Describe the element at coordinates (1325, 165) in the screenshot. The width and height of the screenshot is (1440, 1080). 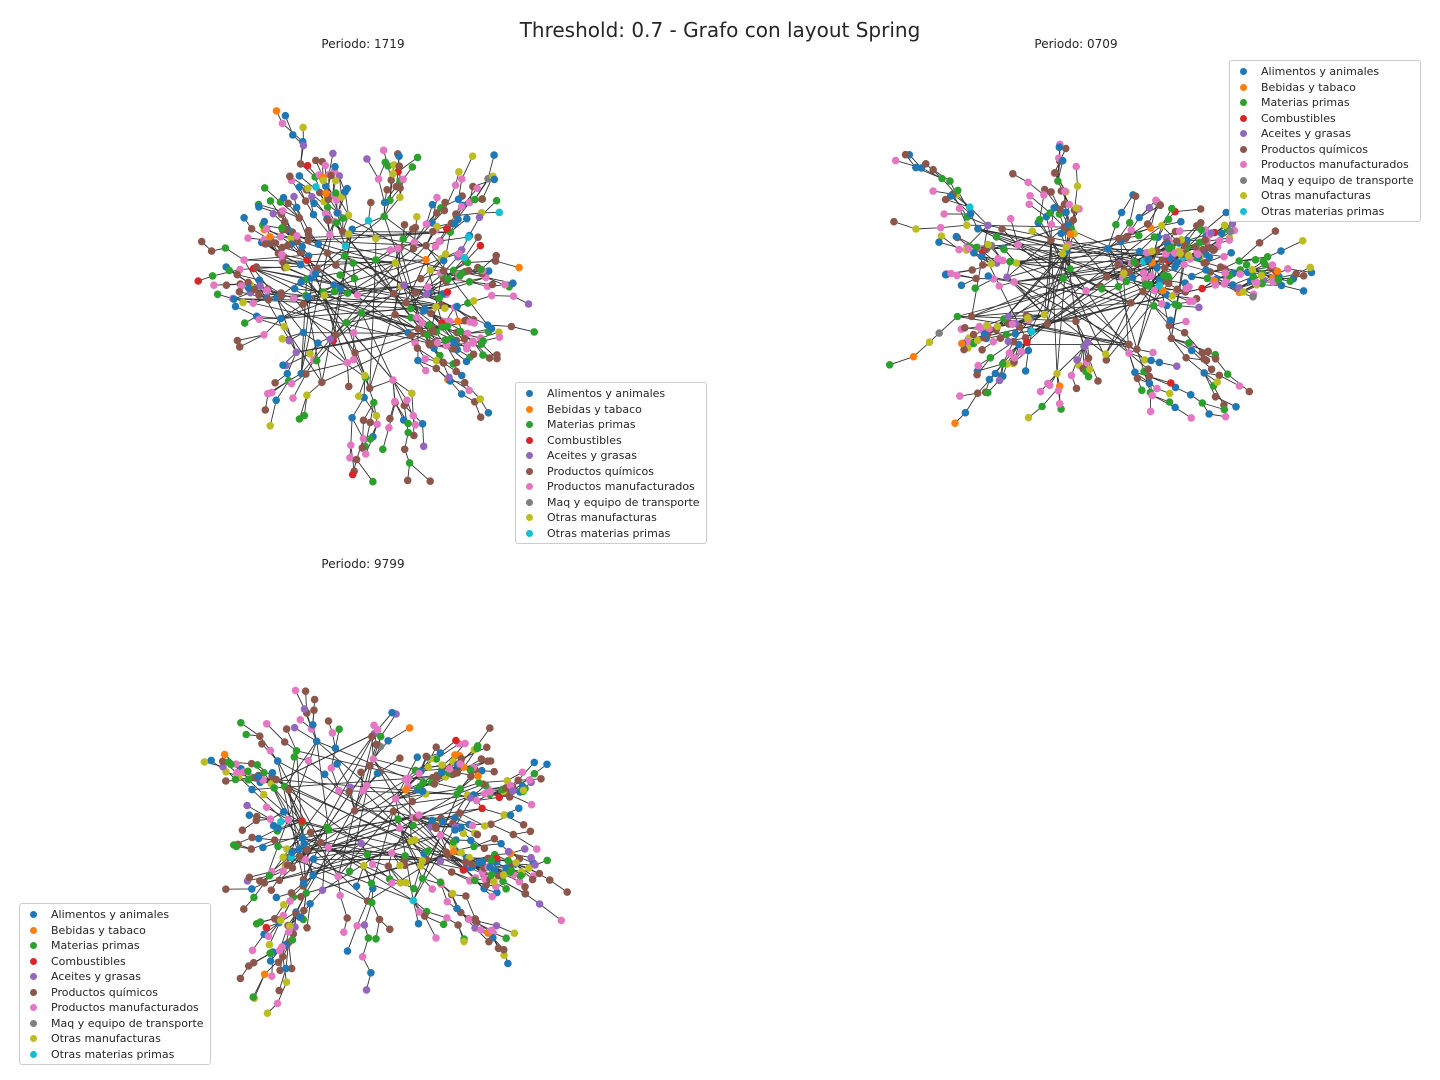
I see `legend-item: Productos manufacturados` at that location.